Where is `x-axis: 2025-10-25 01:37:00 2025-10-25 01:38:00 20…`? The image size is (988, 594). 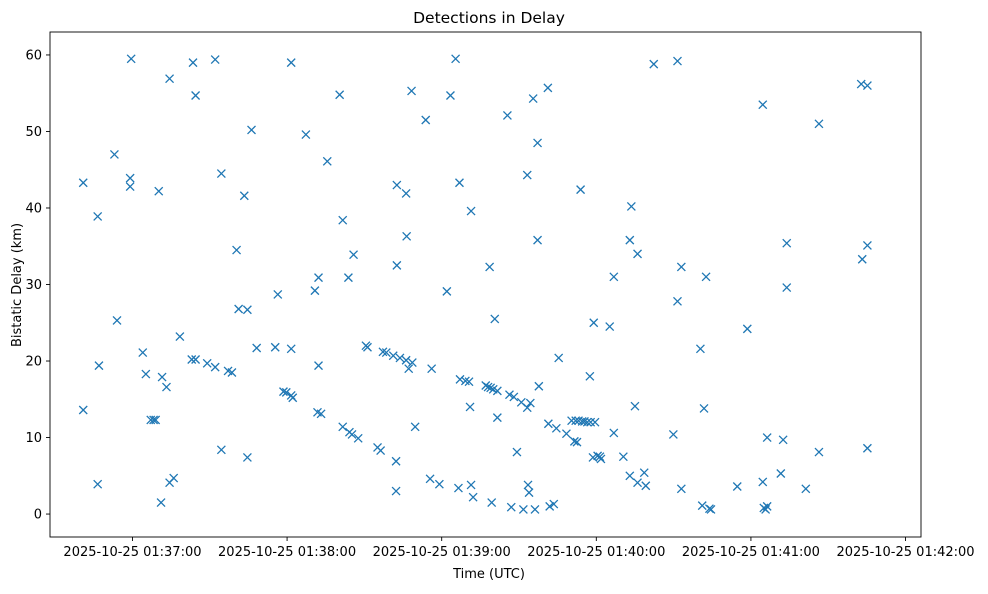
x-axis: 2025-10-25 01:37:00 2025-10-25 01:38:00 20… is located at coordinates (519, 548).